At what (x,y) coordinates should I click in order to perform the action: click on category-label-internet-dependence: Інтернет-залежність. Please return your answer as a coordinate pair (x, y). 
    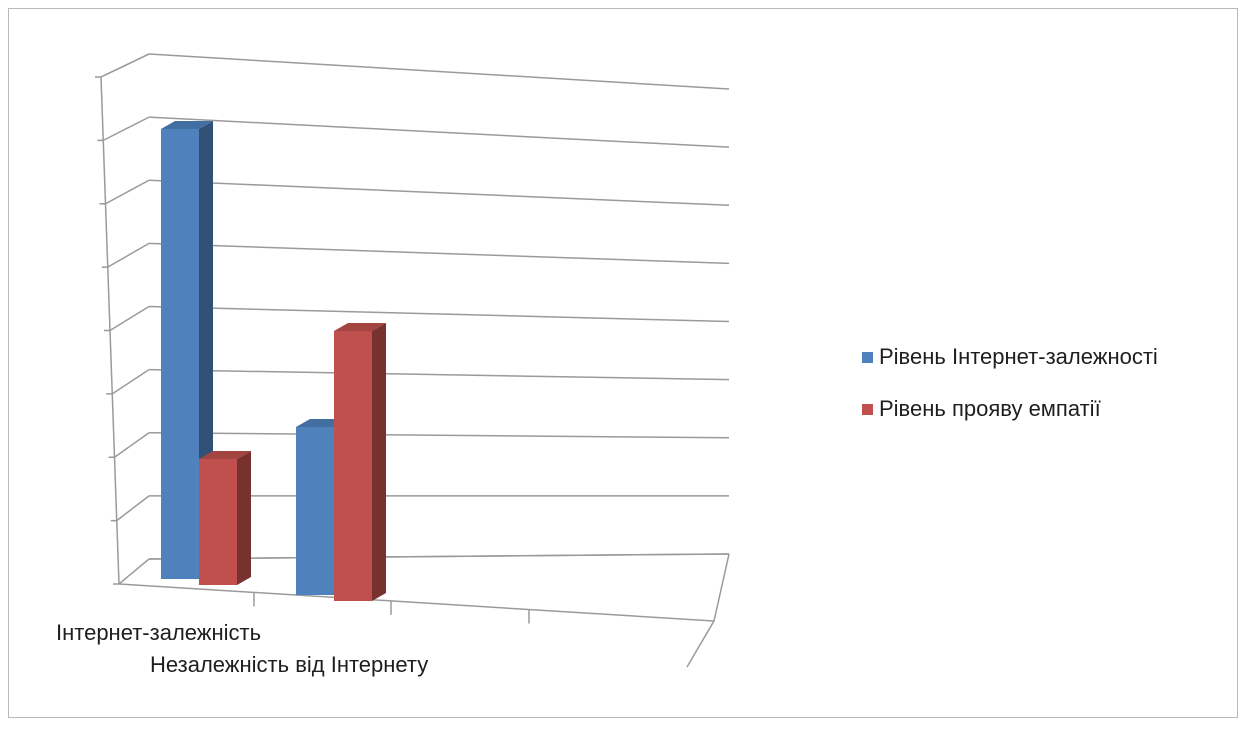
    Looking at the image, I should click on (159, 632).